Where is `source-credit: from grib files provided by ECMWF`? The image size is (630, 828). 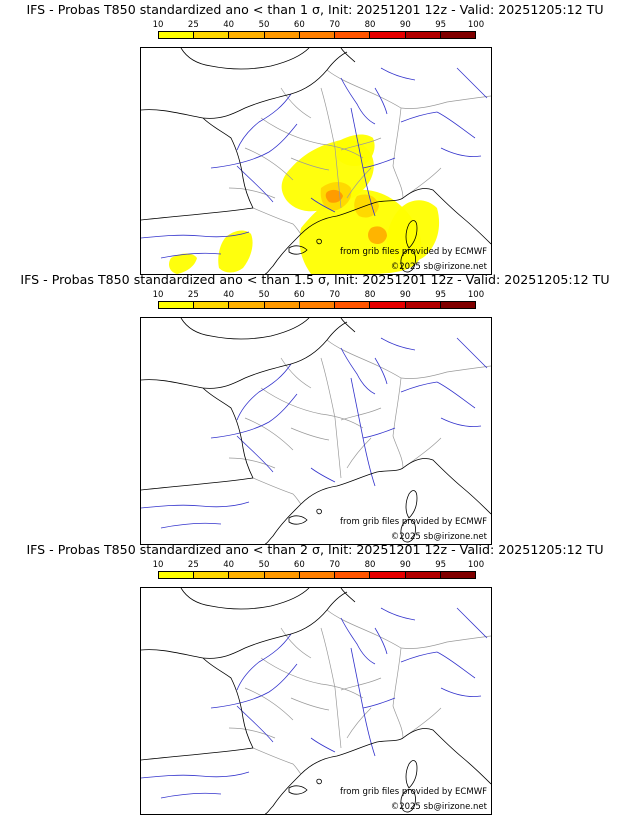
source-credit: from grib files provided by ECMWF is located at coordinates (413, 792).